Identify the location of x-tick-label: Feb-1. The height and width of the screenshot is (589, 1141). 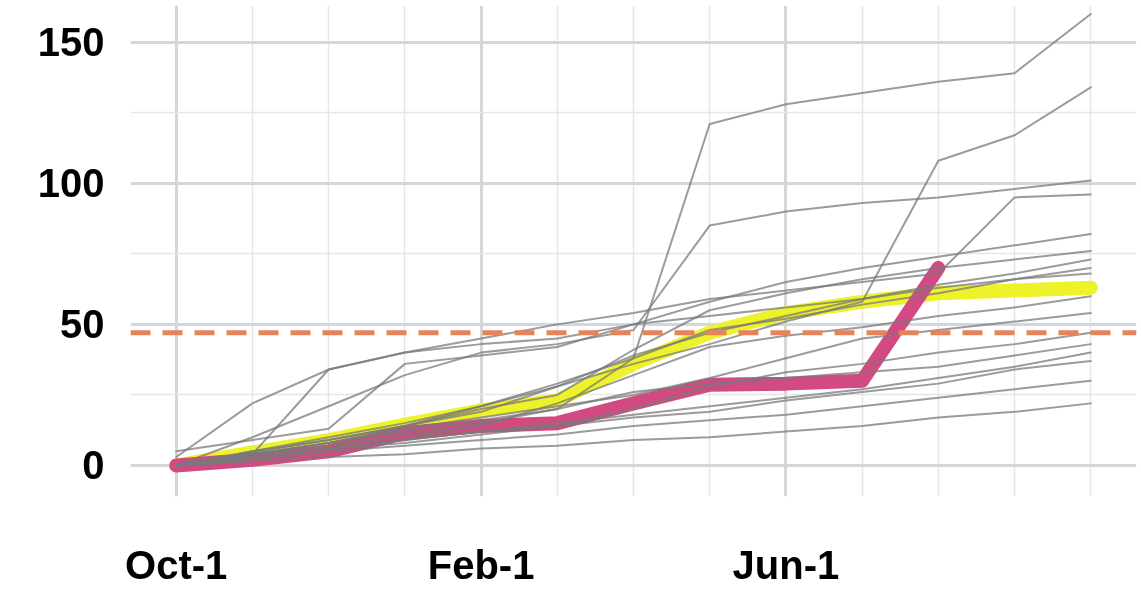
(481, 564).